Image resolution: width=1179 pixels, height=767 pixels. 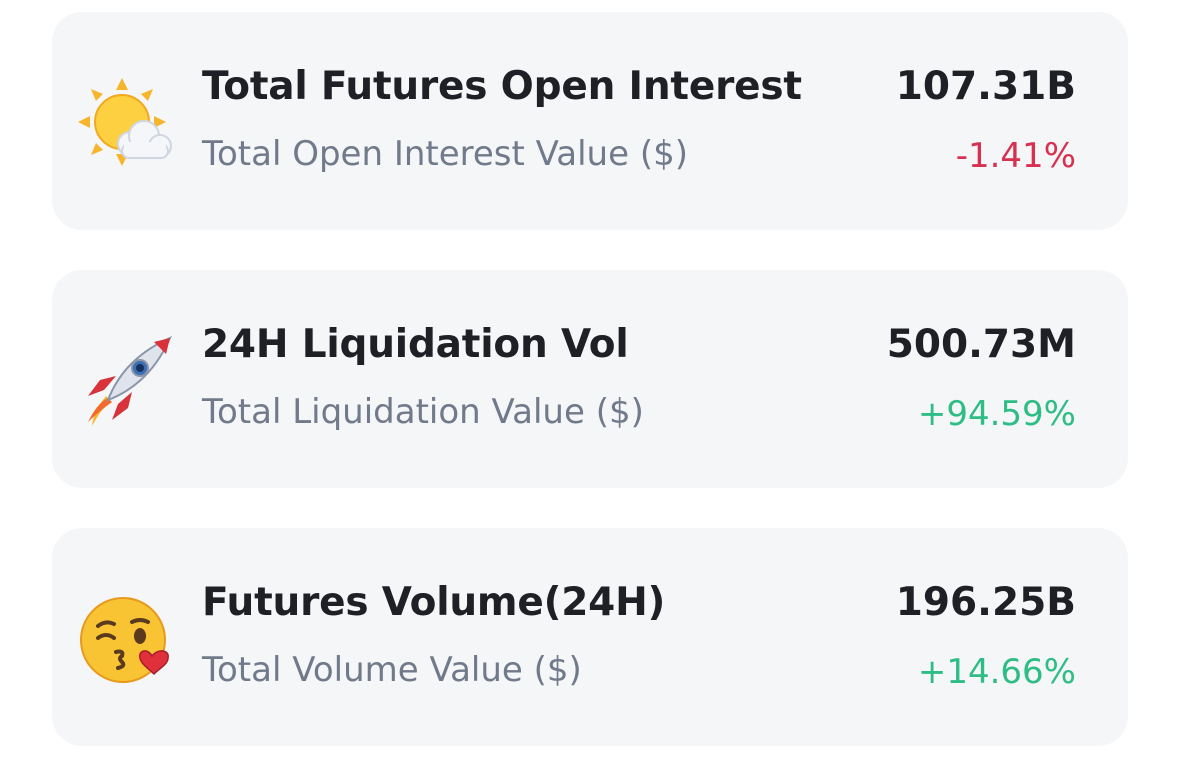 What do you see at coordinates (423, 412) in the screenshot?
I see `stat-subtitle: Total Liquidation Value ($)` at bounding box center [423, 412].